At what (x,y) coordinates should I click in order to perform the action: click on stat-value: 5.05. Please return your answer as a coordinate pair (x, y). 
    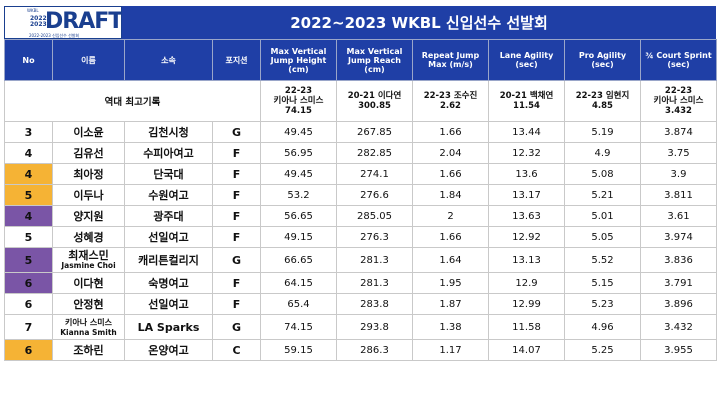
    Looking at the image, I should click on (602, 237).